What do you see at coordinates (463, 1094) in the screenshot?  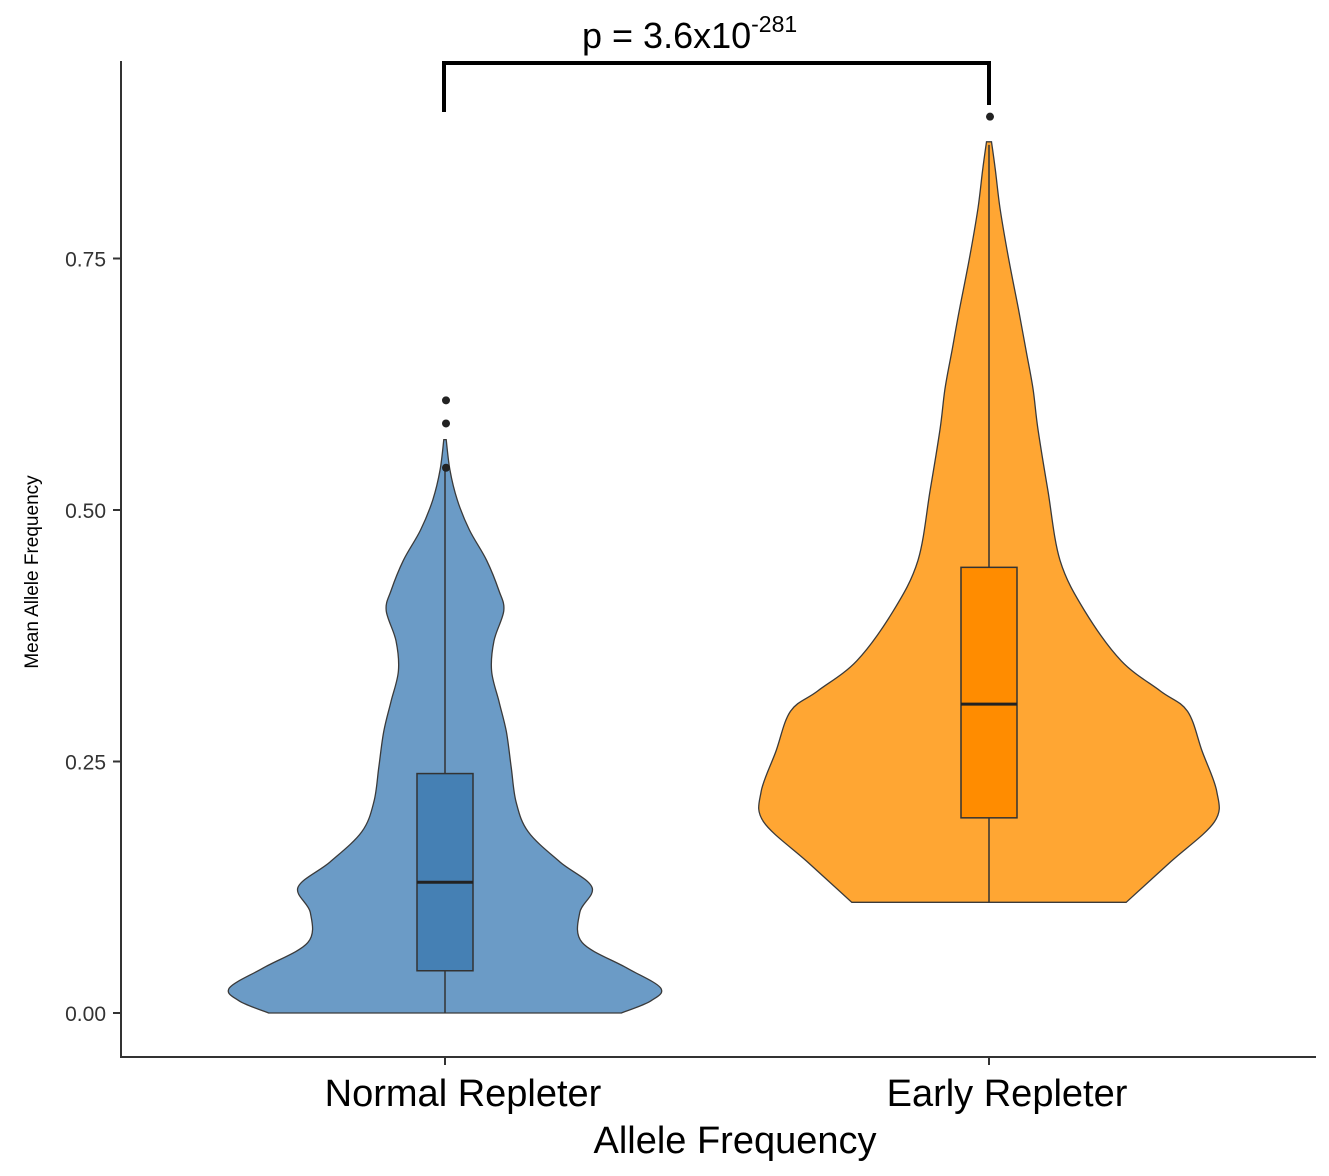 I see `x-tick-label-normal-repleter: Normal Repleter` at bounding box center [463, 1094].